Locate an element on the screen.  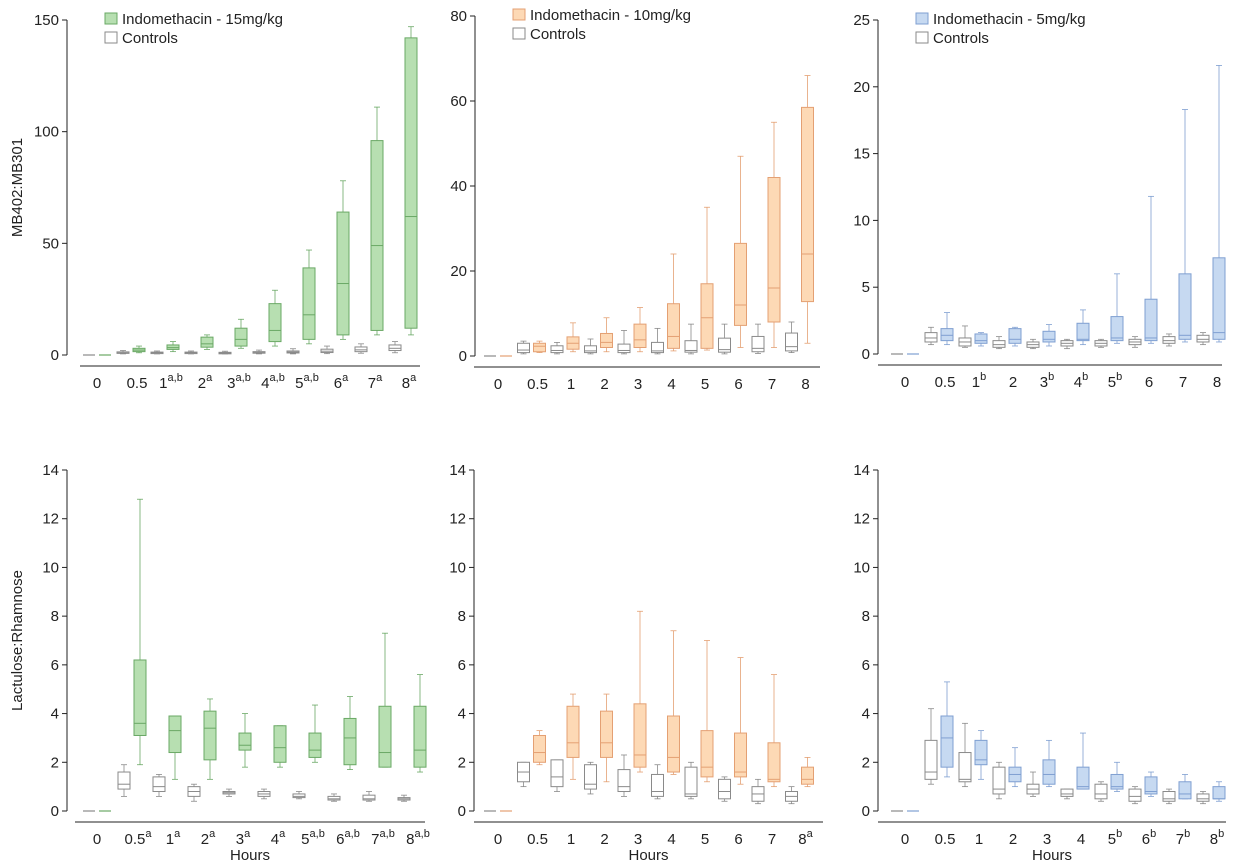
legend-label-treated: Indomethacin - 15mg/kg is located at coordinates (202, 19).